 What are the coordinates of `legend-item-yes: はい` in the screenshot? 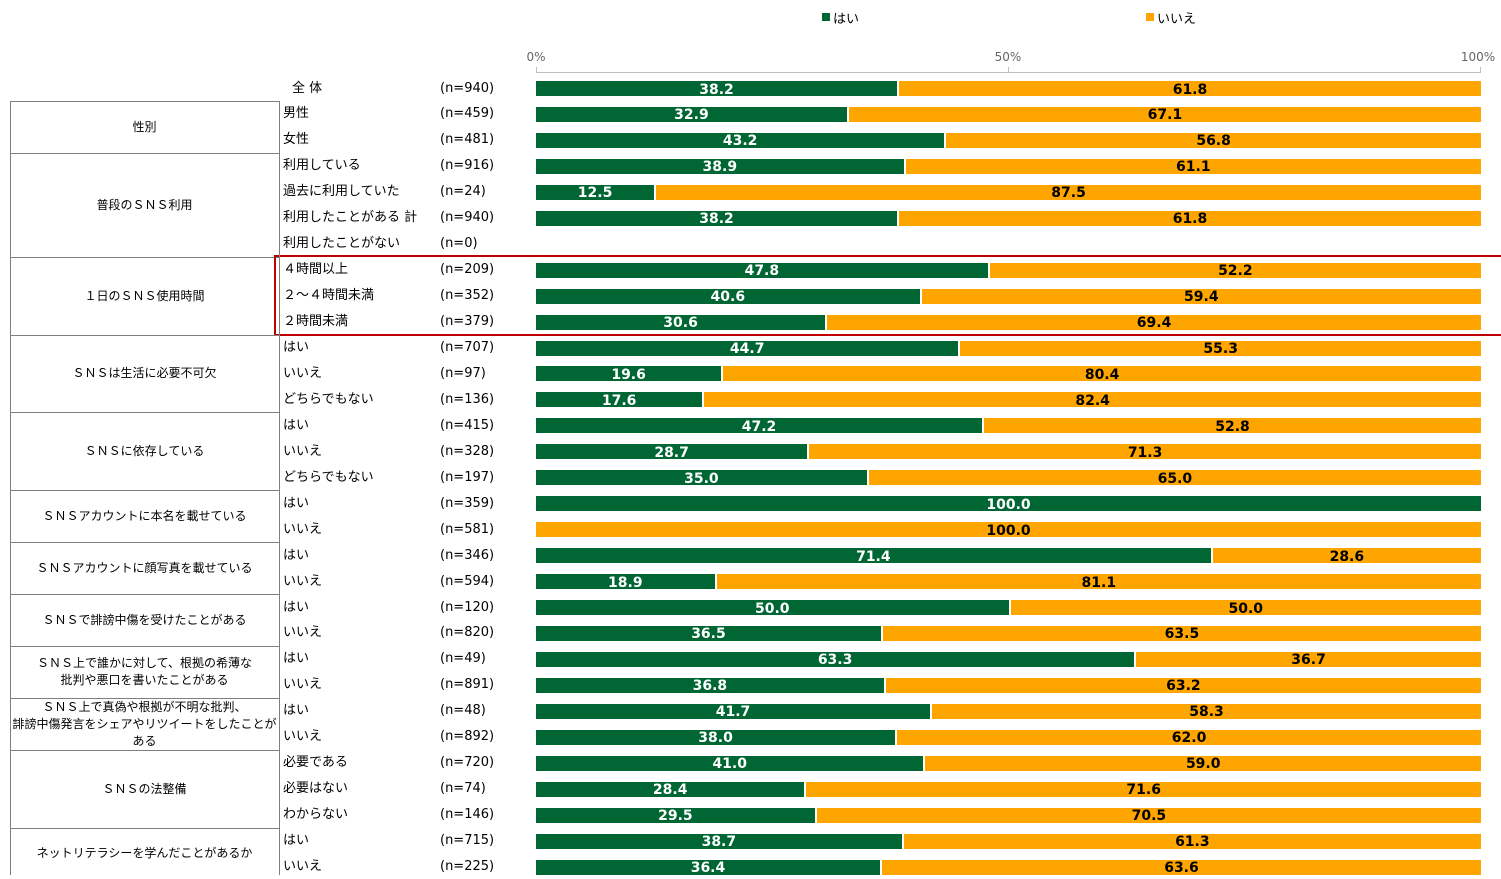 It's located at (841, 17).